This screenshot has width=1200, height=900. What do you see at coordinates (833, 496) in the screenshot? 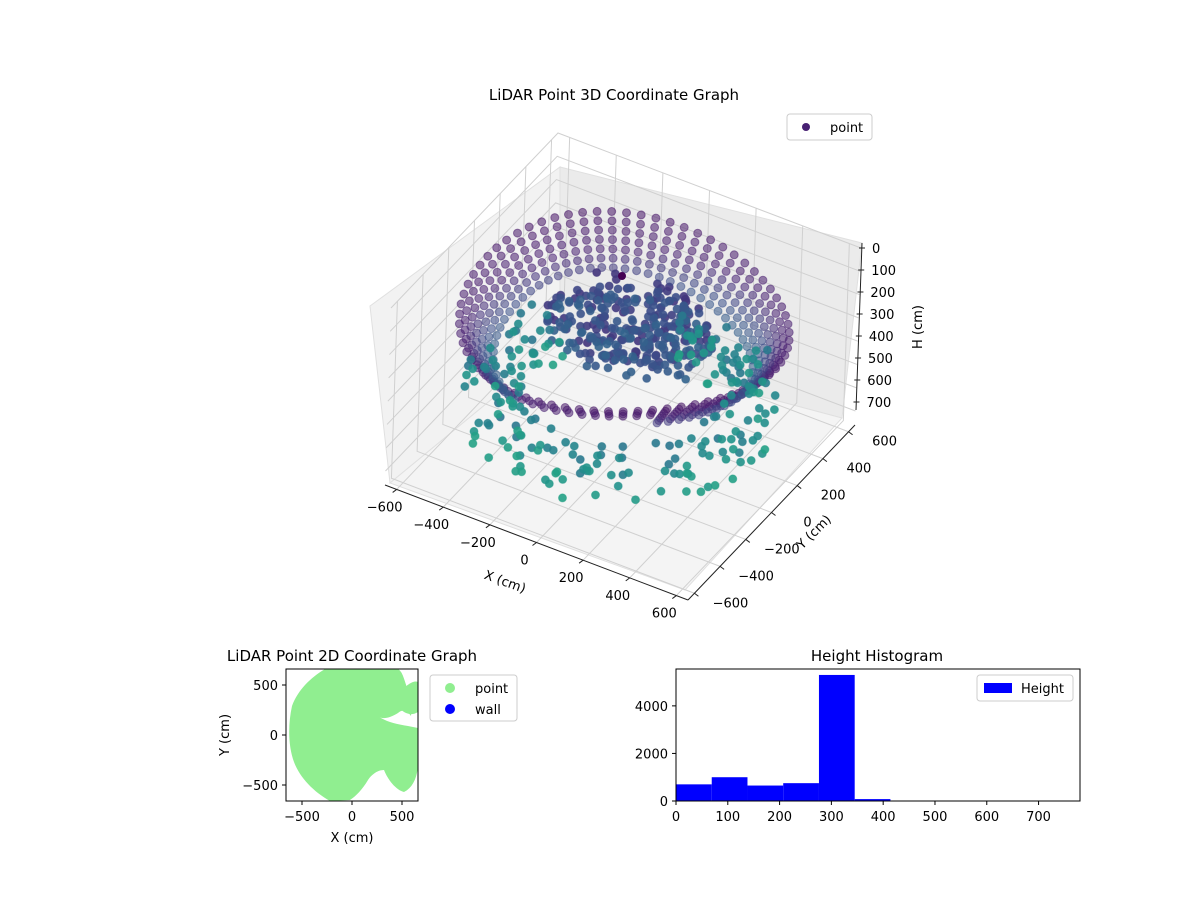
I see `y-tick-label-3d: 200` at bounding box center [833, 496].